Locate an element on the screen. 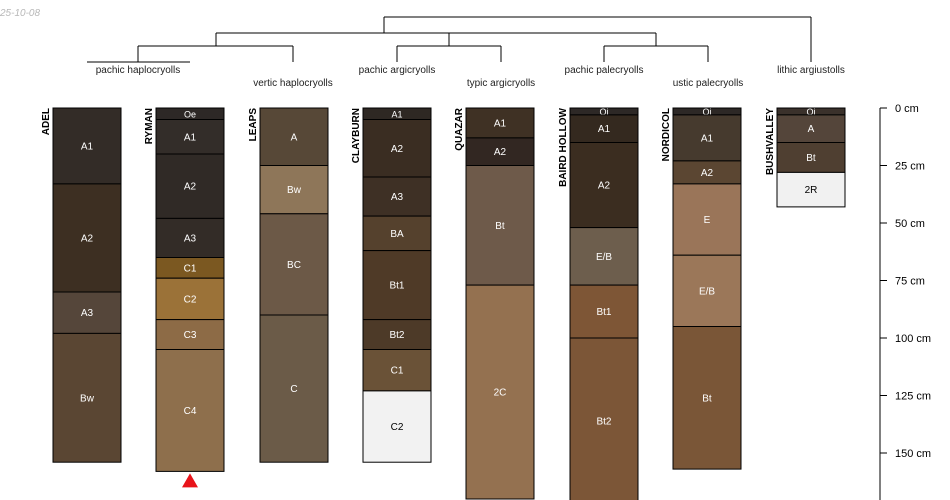 Image resolution: width=950 pixels, height=500 pixels. depth-tick-label: 0 cm is located at coordinates (907, 109).